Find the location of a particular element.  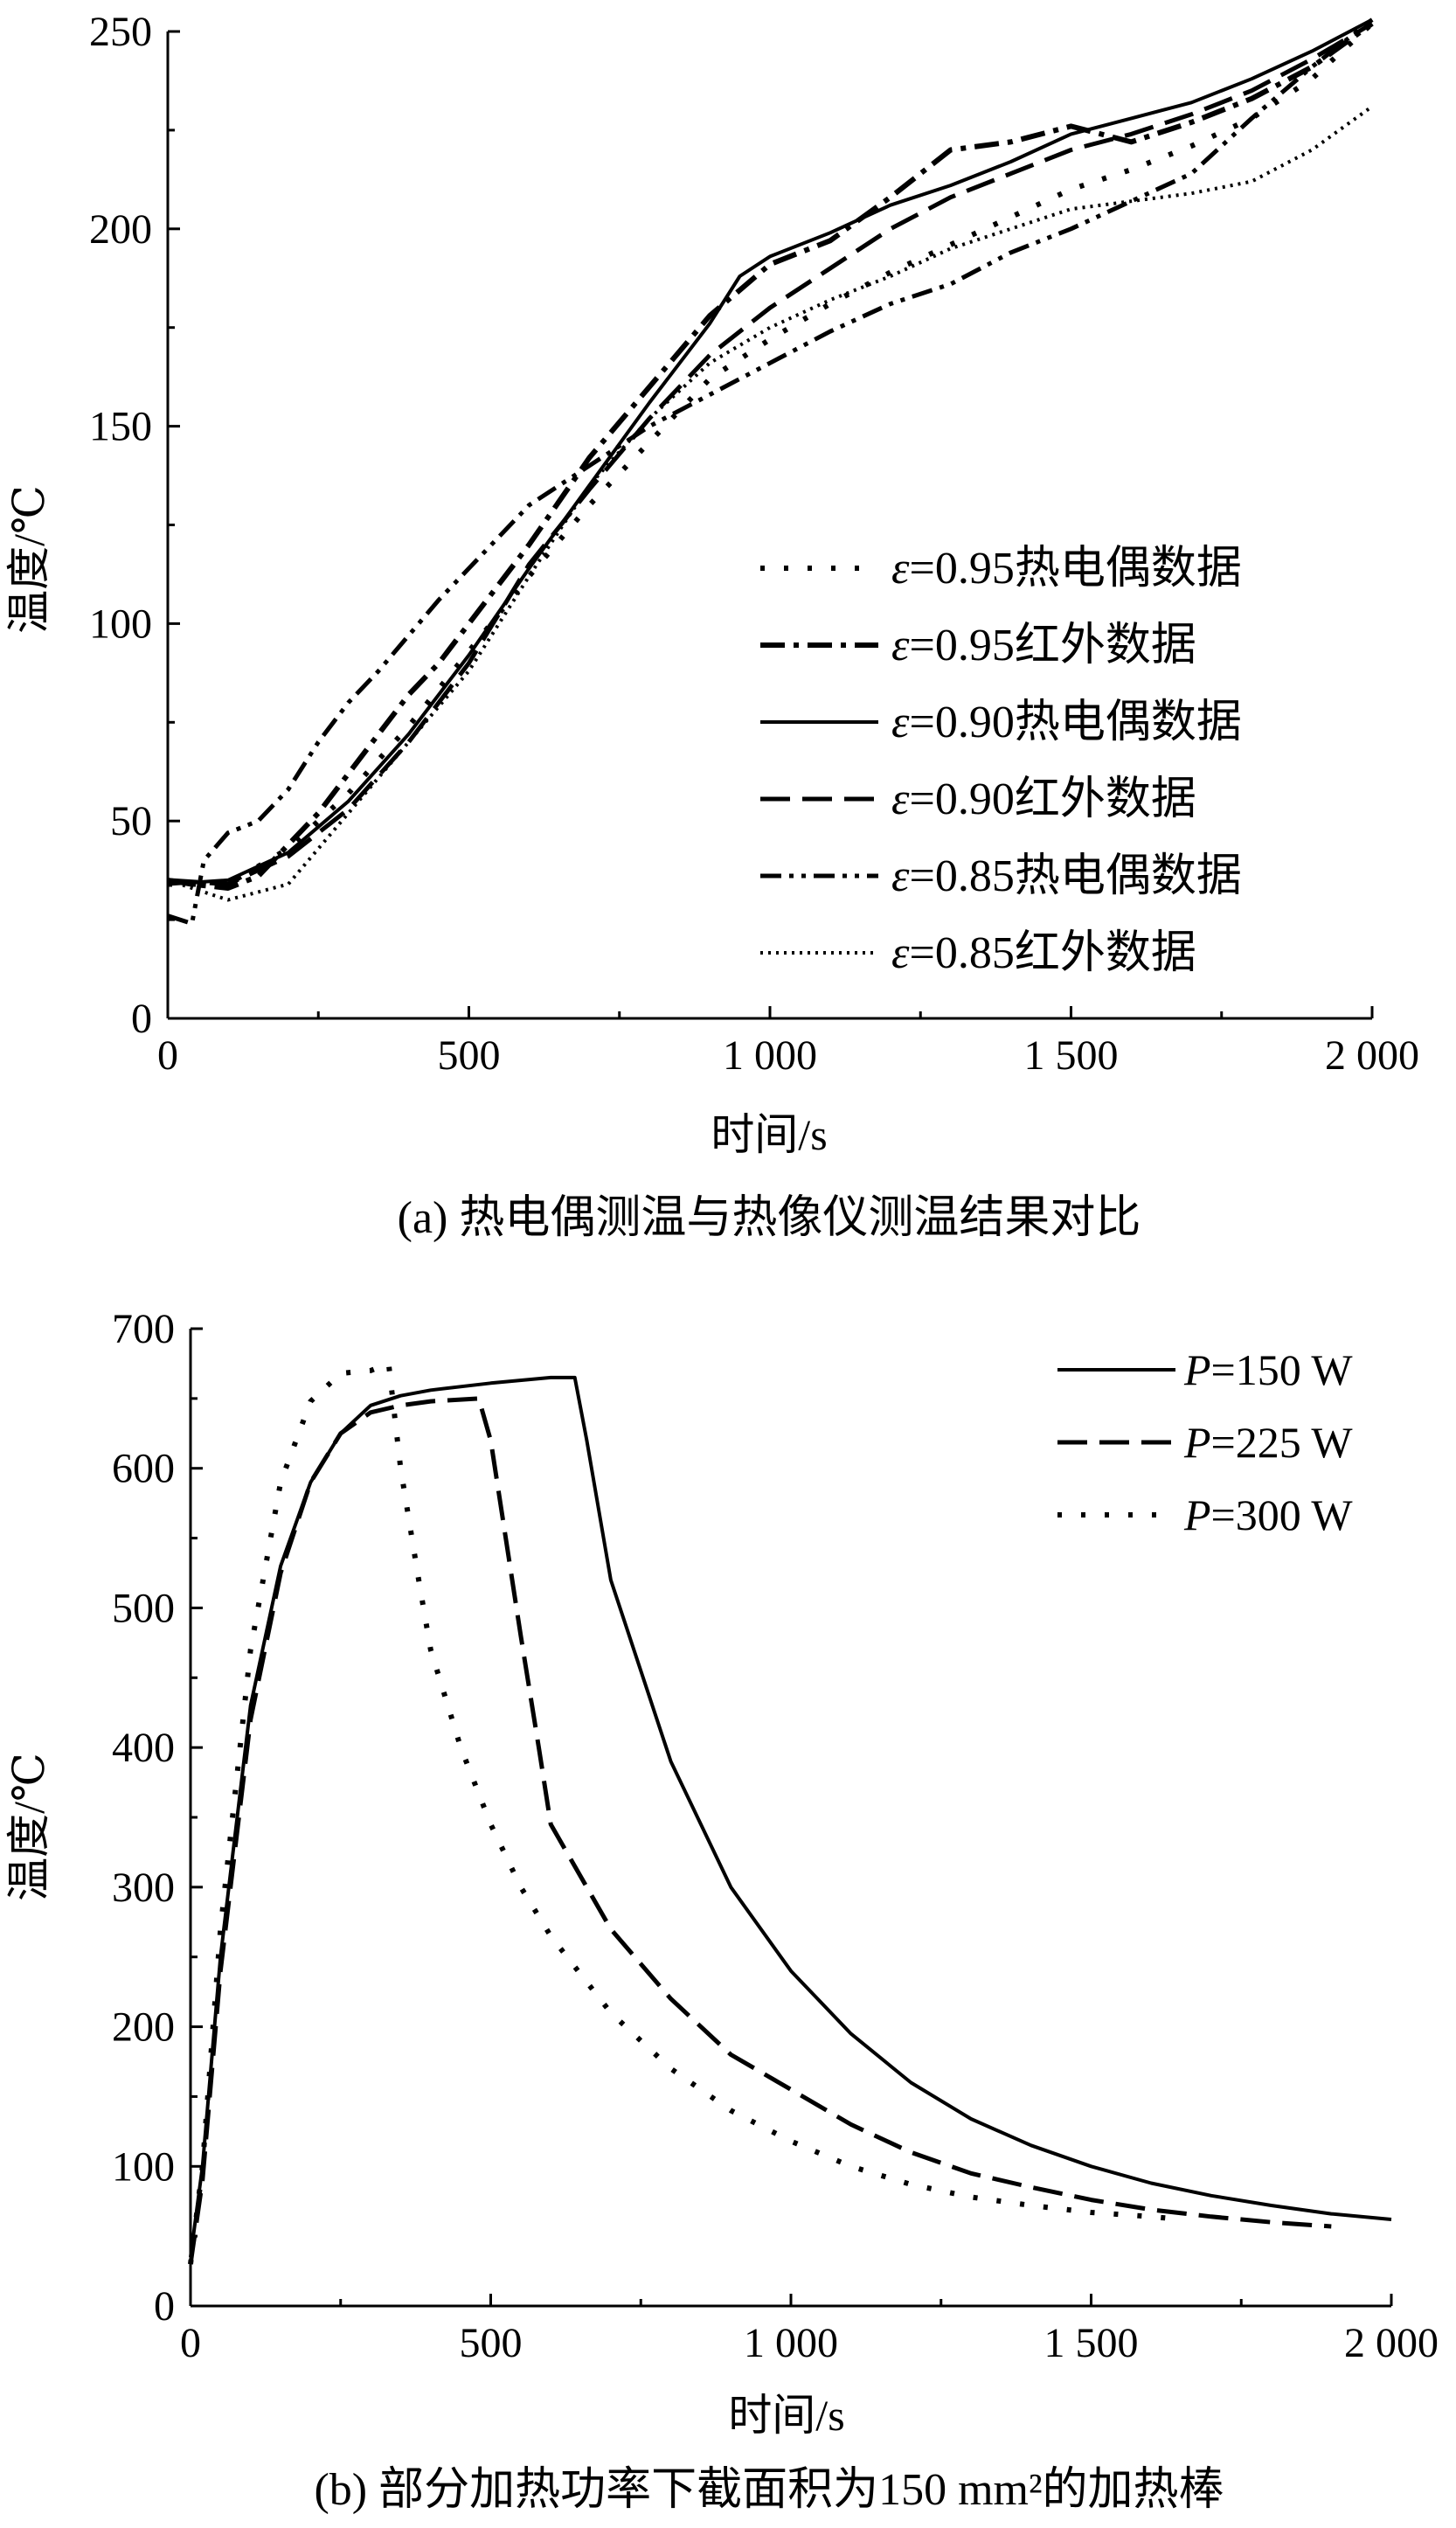

legend-label: ε=0.85红外数据 is located at coordinates (1043, 953).